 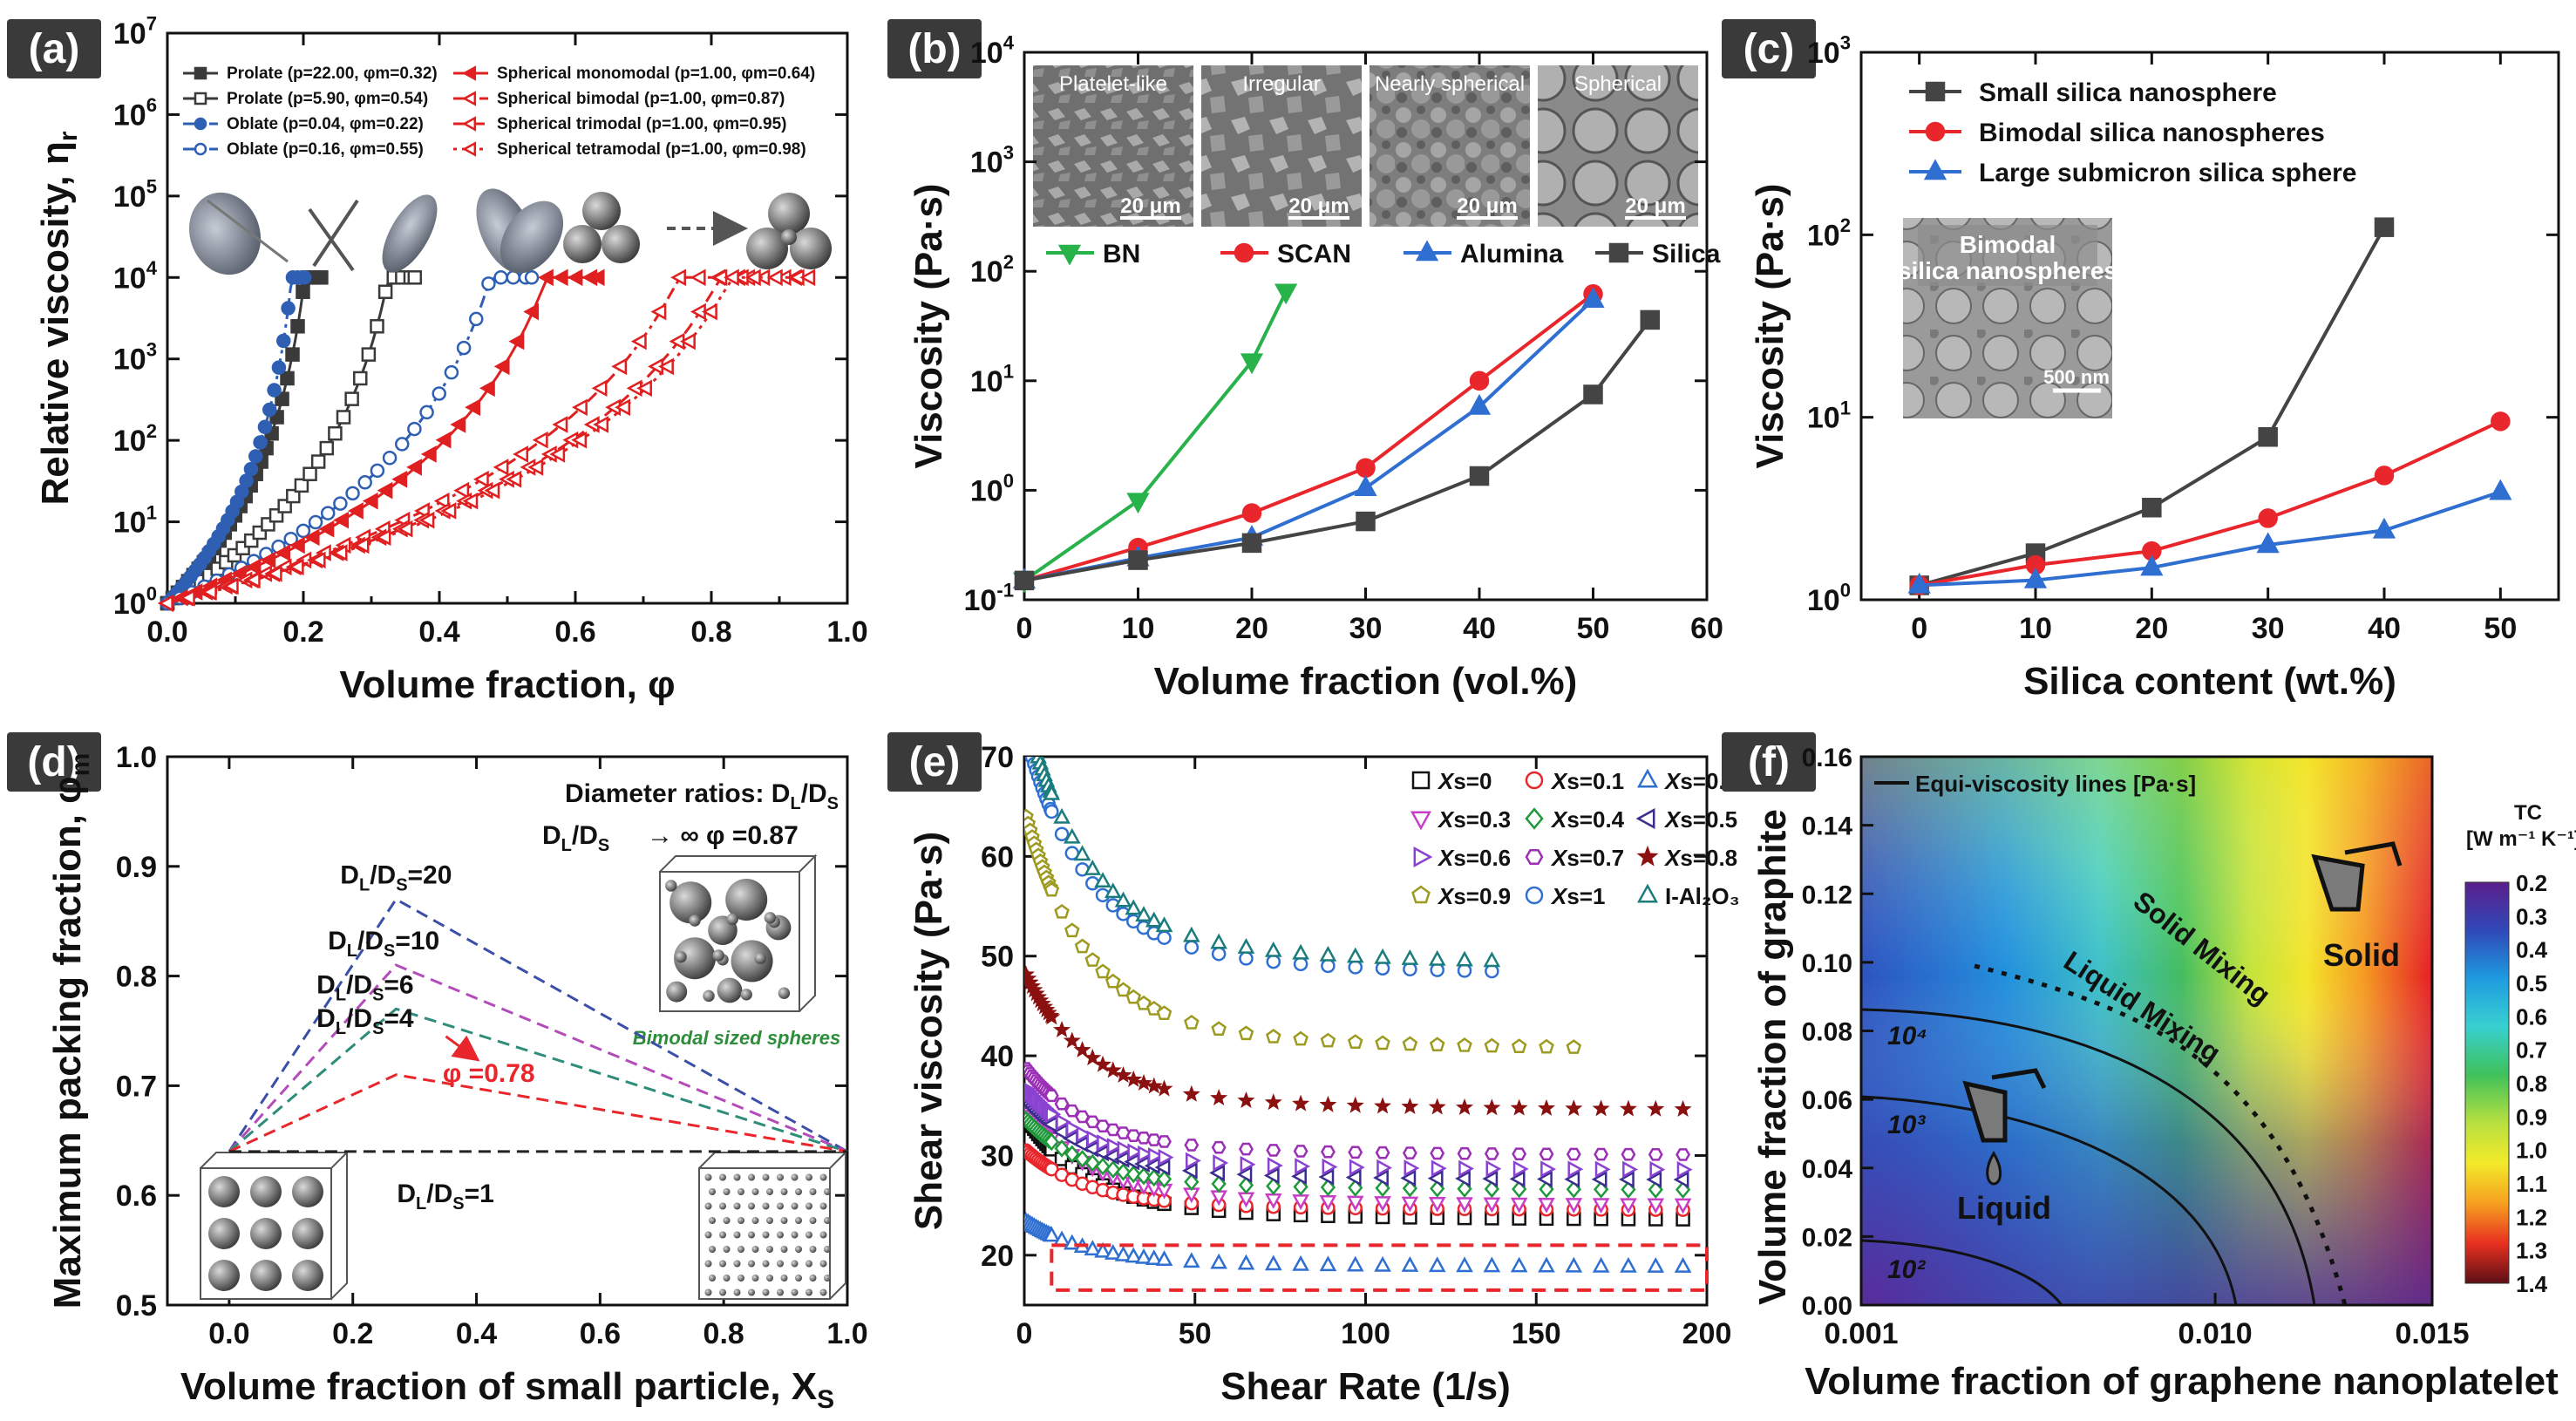 What do you see at coordinates (2209, 326) in the screenshot?
I see `plot-frame` at bounding box center [2209, 326].